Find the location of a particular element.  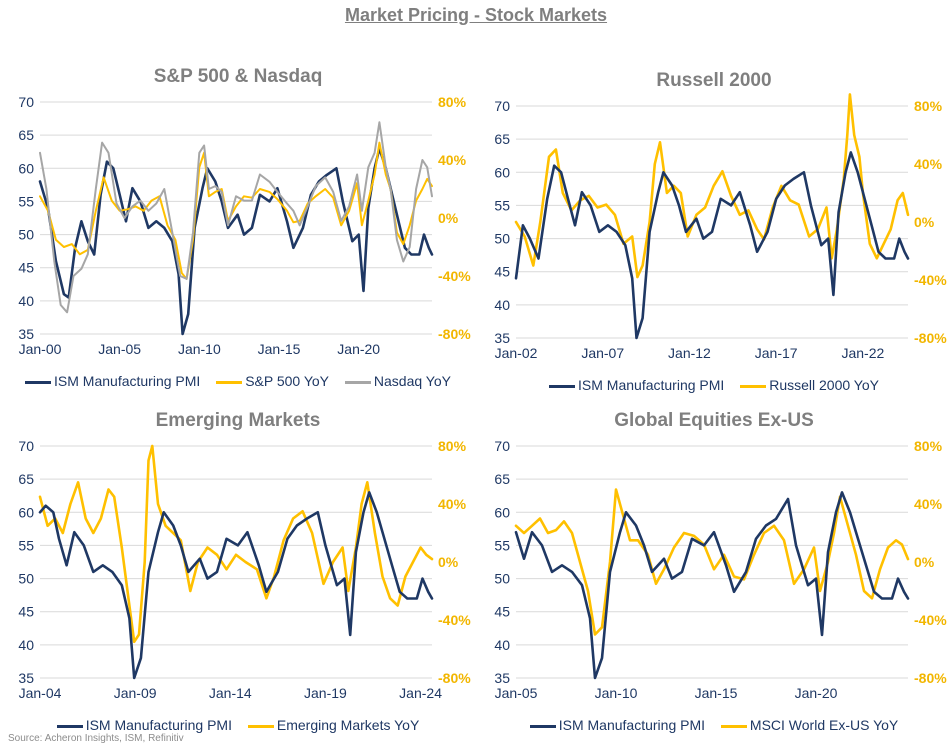

x-tick-label: Jan-24 is located at coordinates (420, 693).